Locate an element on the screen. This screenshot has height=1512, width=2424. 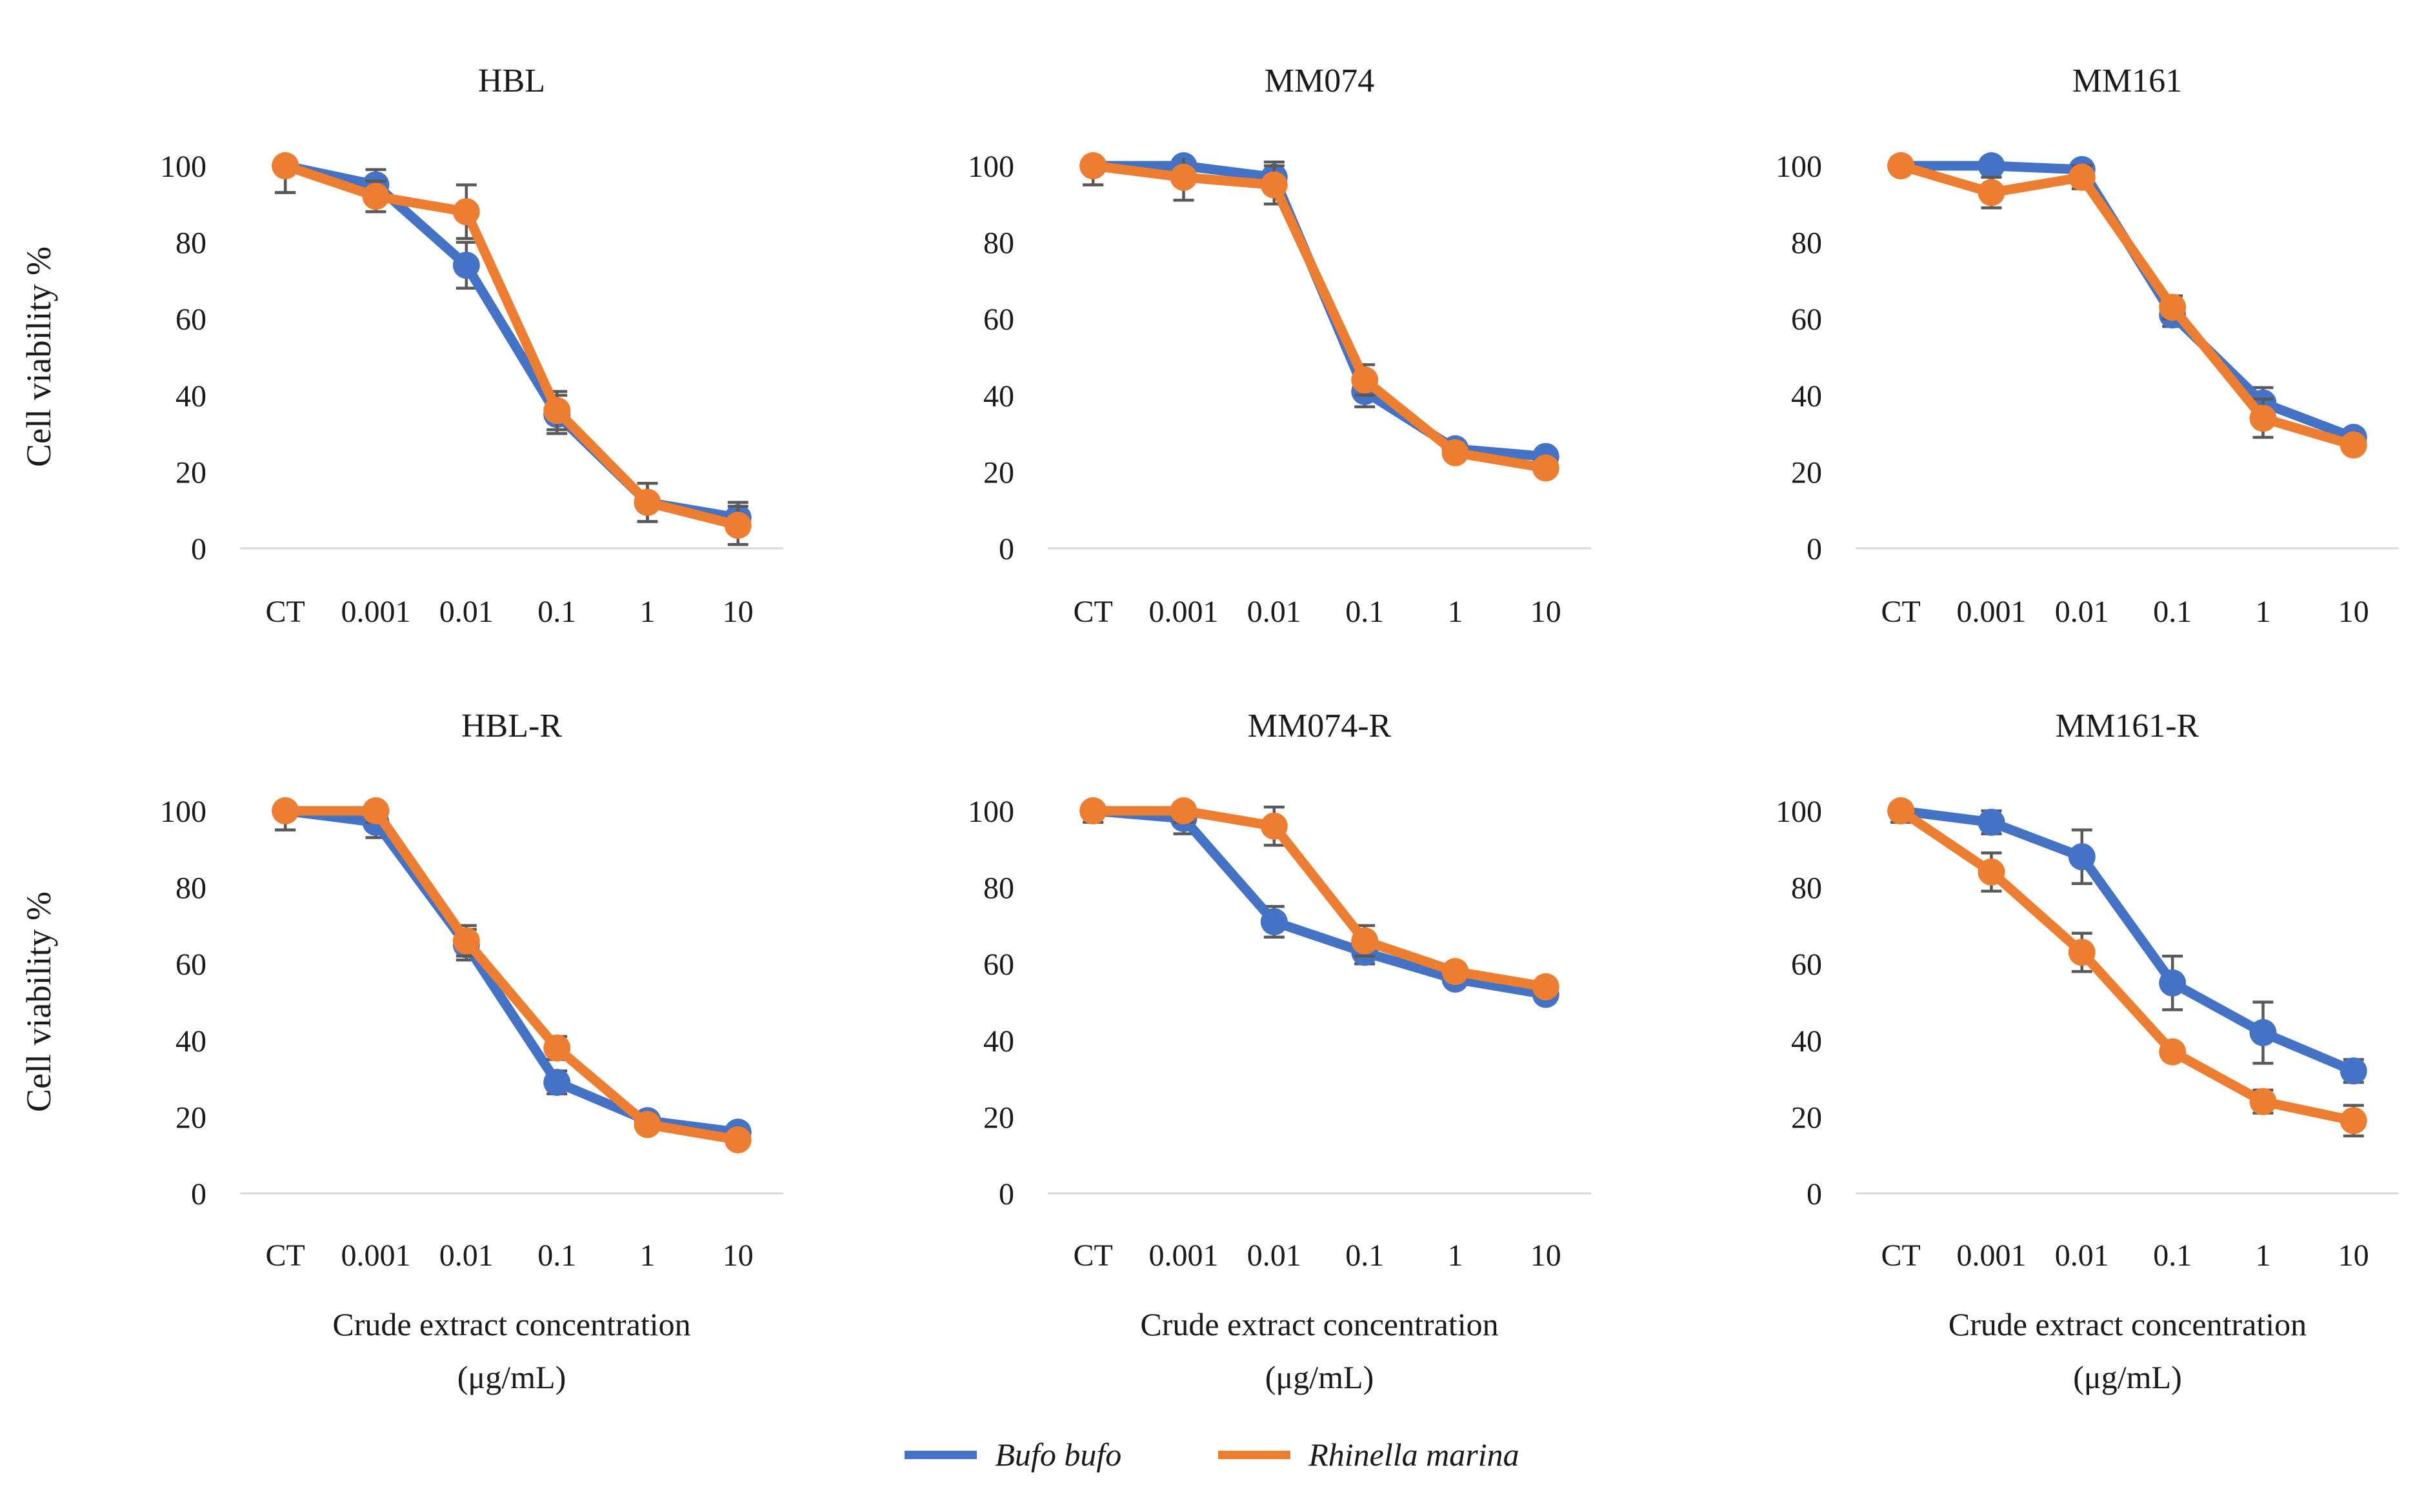
legend-label: Rhinella marina is located at coordinates (1413, 1455).